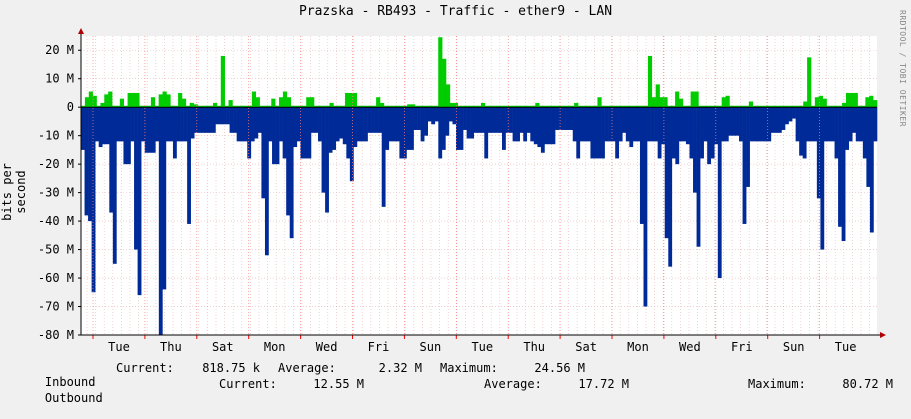  What do you see at coordinates (73, 398) in the screenshot?
I see `outbound-label: Outbound` at bounding box center [73, 398].